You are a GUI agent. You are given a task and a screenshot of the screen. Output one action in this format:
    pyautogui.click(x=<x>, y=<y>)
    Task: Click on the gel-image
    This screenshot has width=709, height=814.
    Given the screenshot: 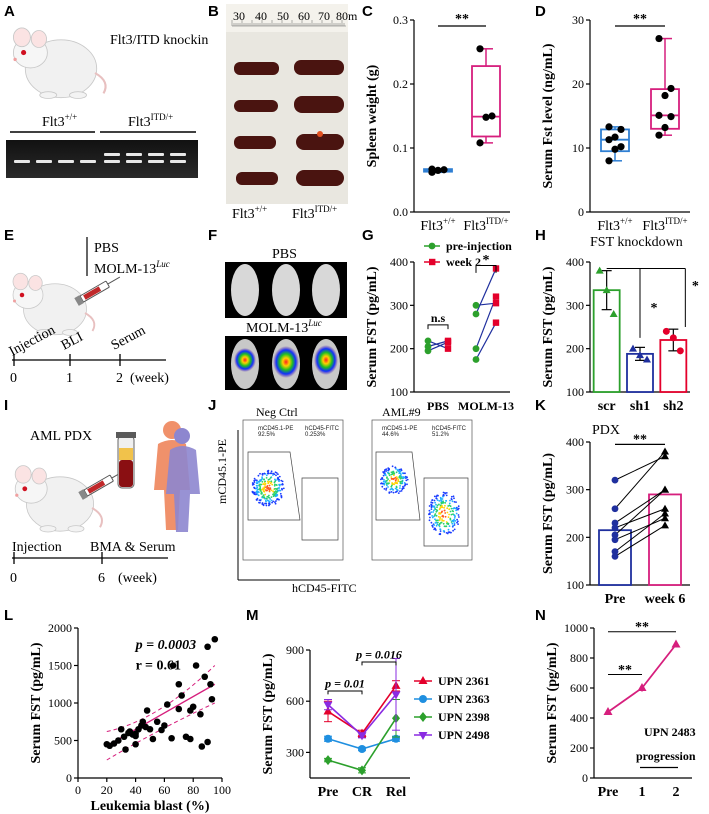 What is the action you would take?
    pyautogui.click(x=102, y=159)
    